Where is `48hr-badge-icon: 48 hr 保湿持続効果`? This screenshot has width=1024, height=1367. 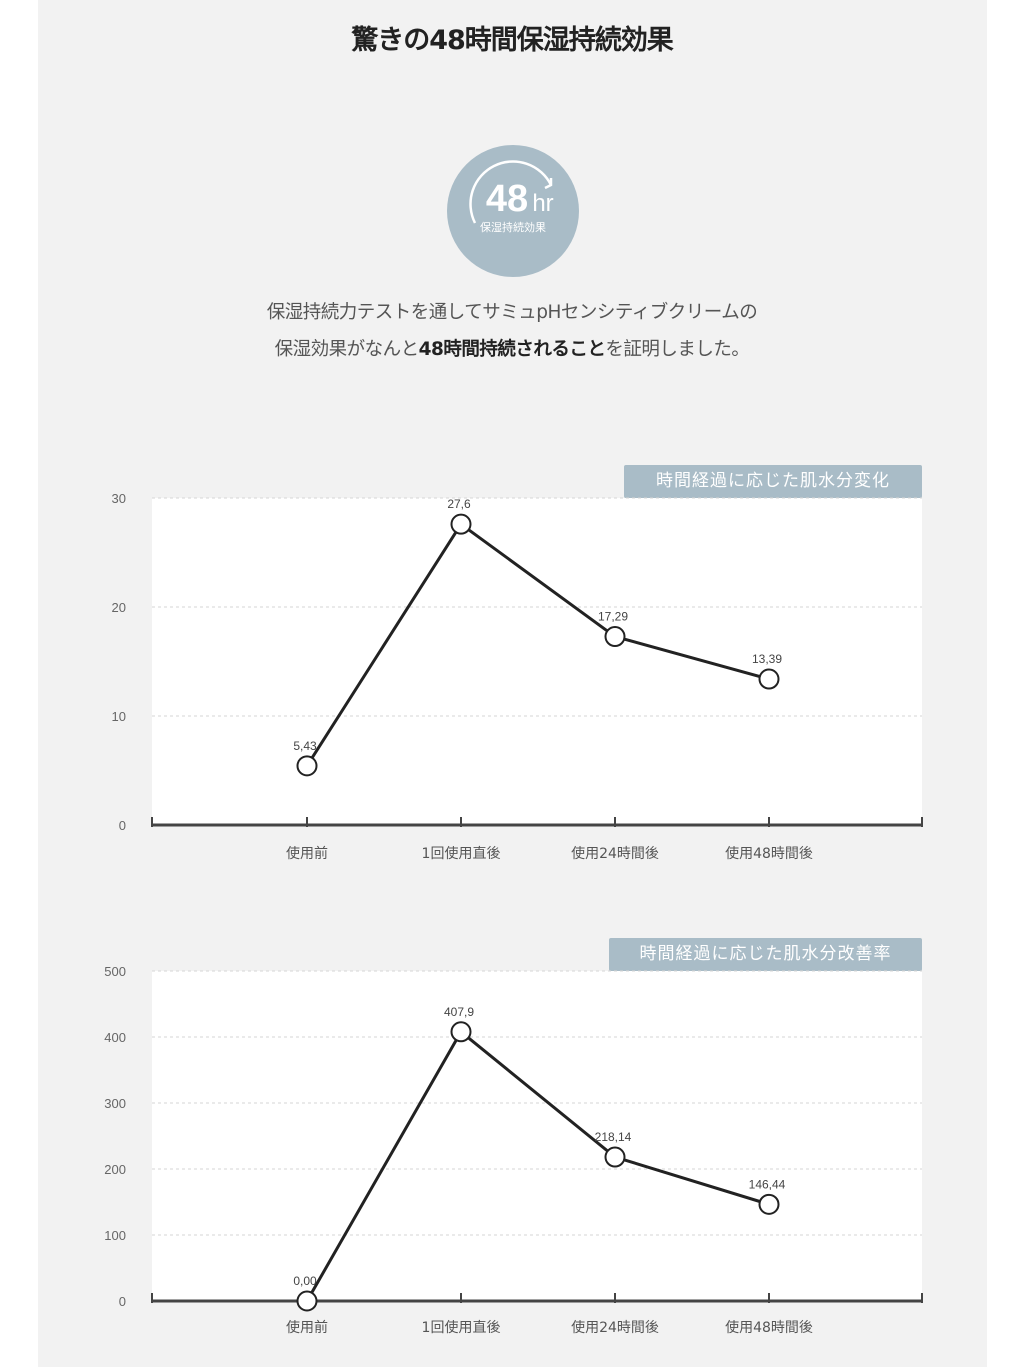 48hr-badge-icon: 48 hr 保湿持続効果 is located at coordinates (513, 211).